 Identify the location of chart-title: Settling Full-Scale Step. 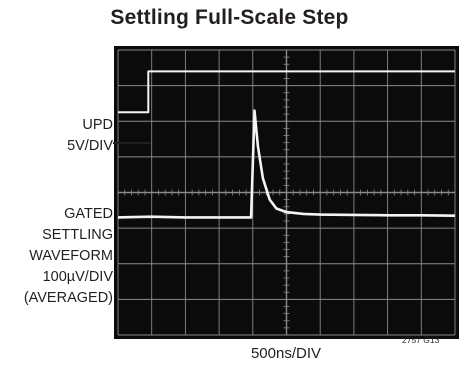
(229, 17).